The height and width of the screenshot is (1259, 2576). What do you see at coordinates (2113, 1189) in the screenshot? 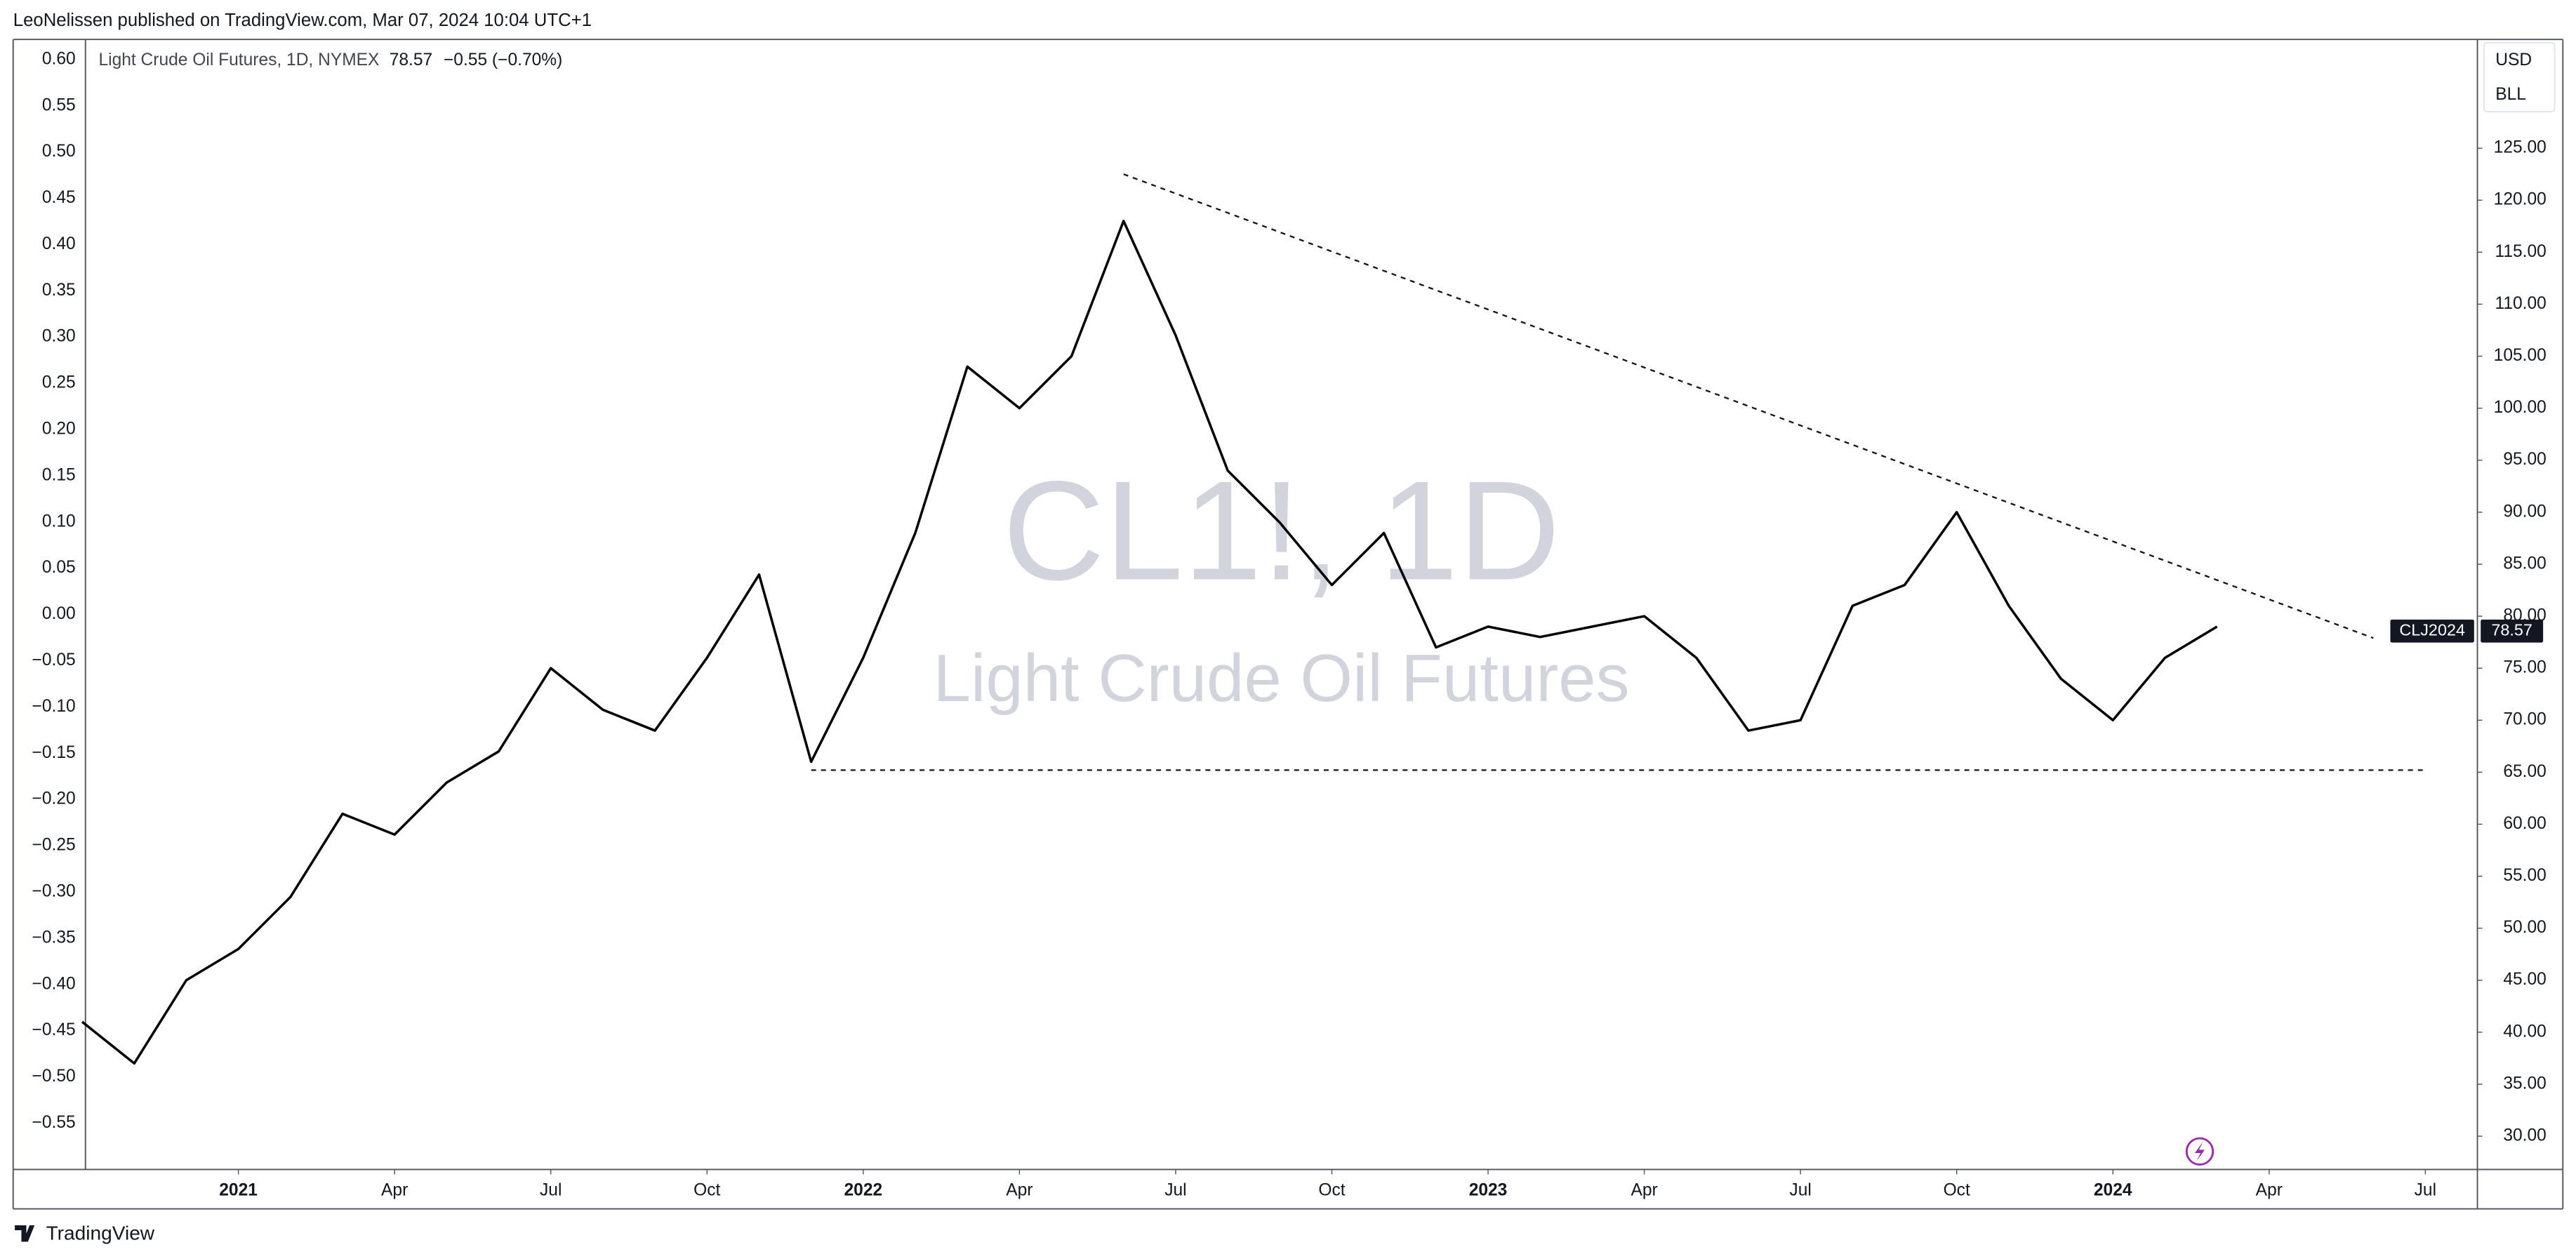
I see `x-tick-label: 2024` at bounding box center [2113, 1189].